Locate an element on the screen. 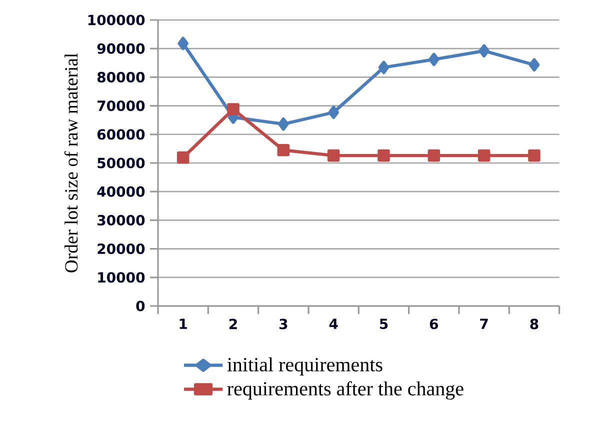  x-tick-label: 6 is located at coordinates (434, 324).